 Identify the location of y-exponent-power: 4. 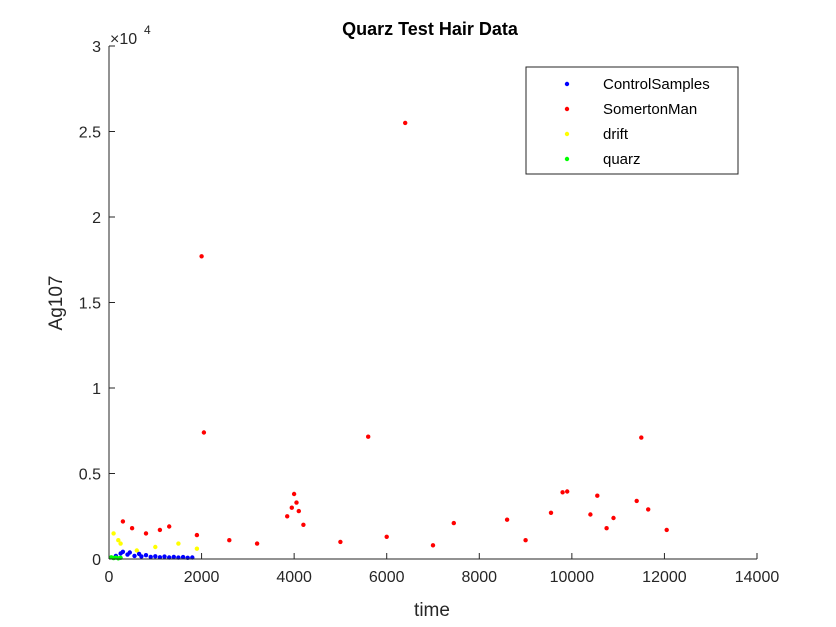
(147, 30).